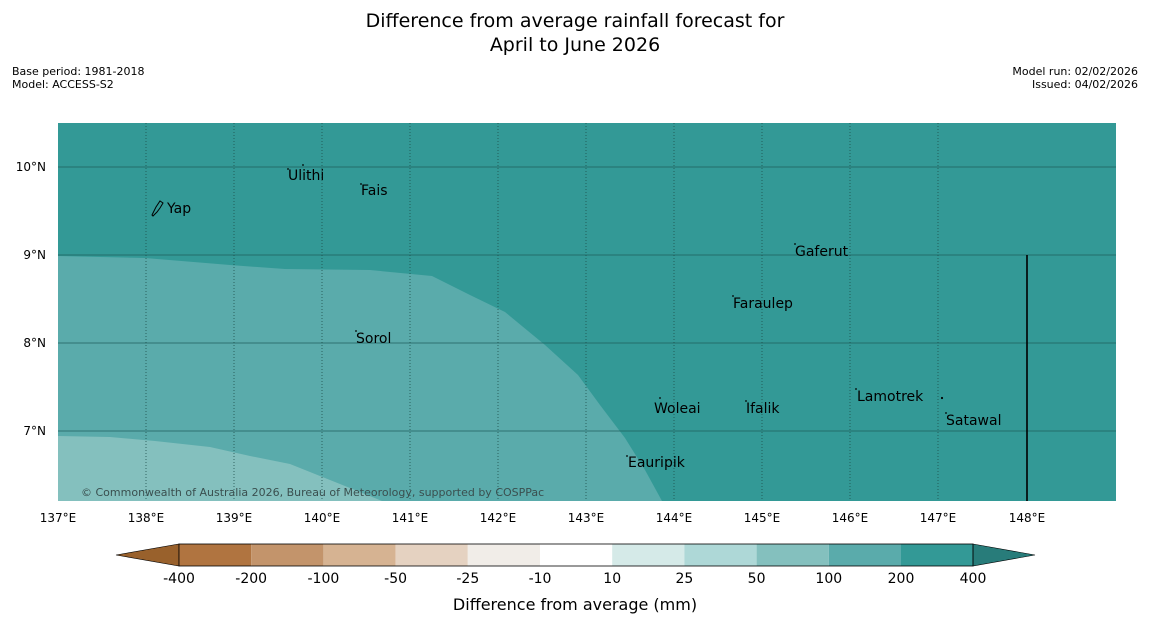 This screenshot has width=1150, height=644. What do you see at coordinates (324, 579) in the screenshot?
I see `colorbar-tick-label: -100` at bounding box center [324, 579].